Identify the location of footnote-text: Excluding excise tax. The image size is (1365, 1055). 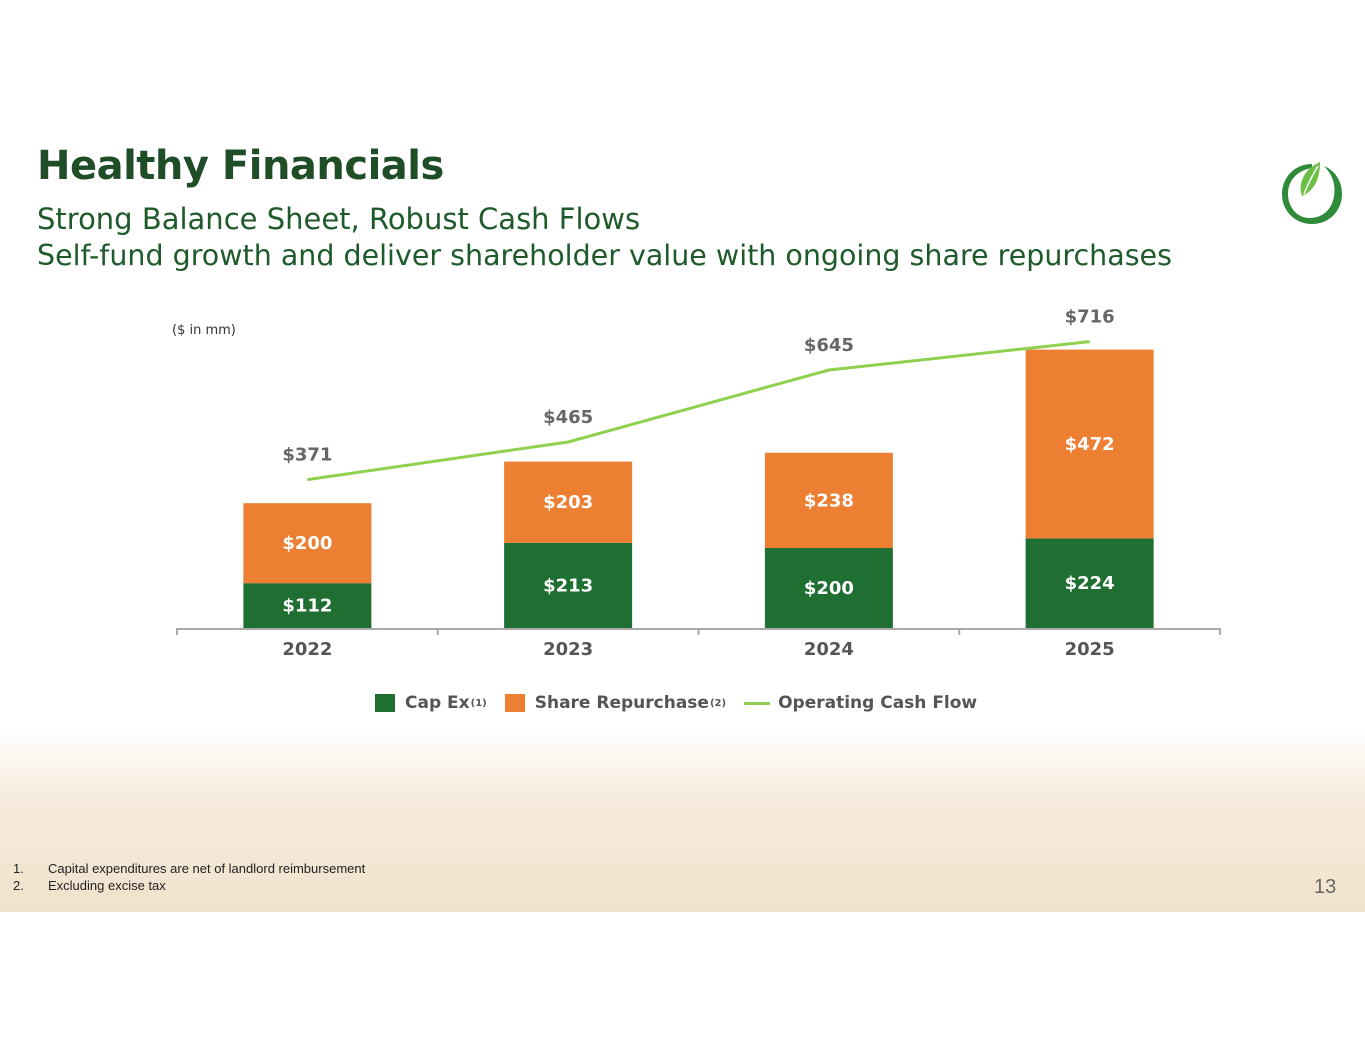
(107, 885).